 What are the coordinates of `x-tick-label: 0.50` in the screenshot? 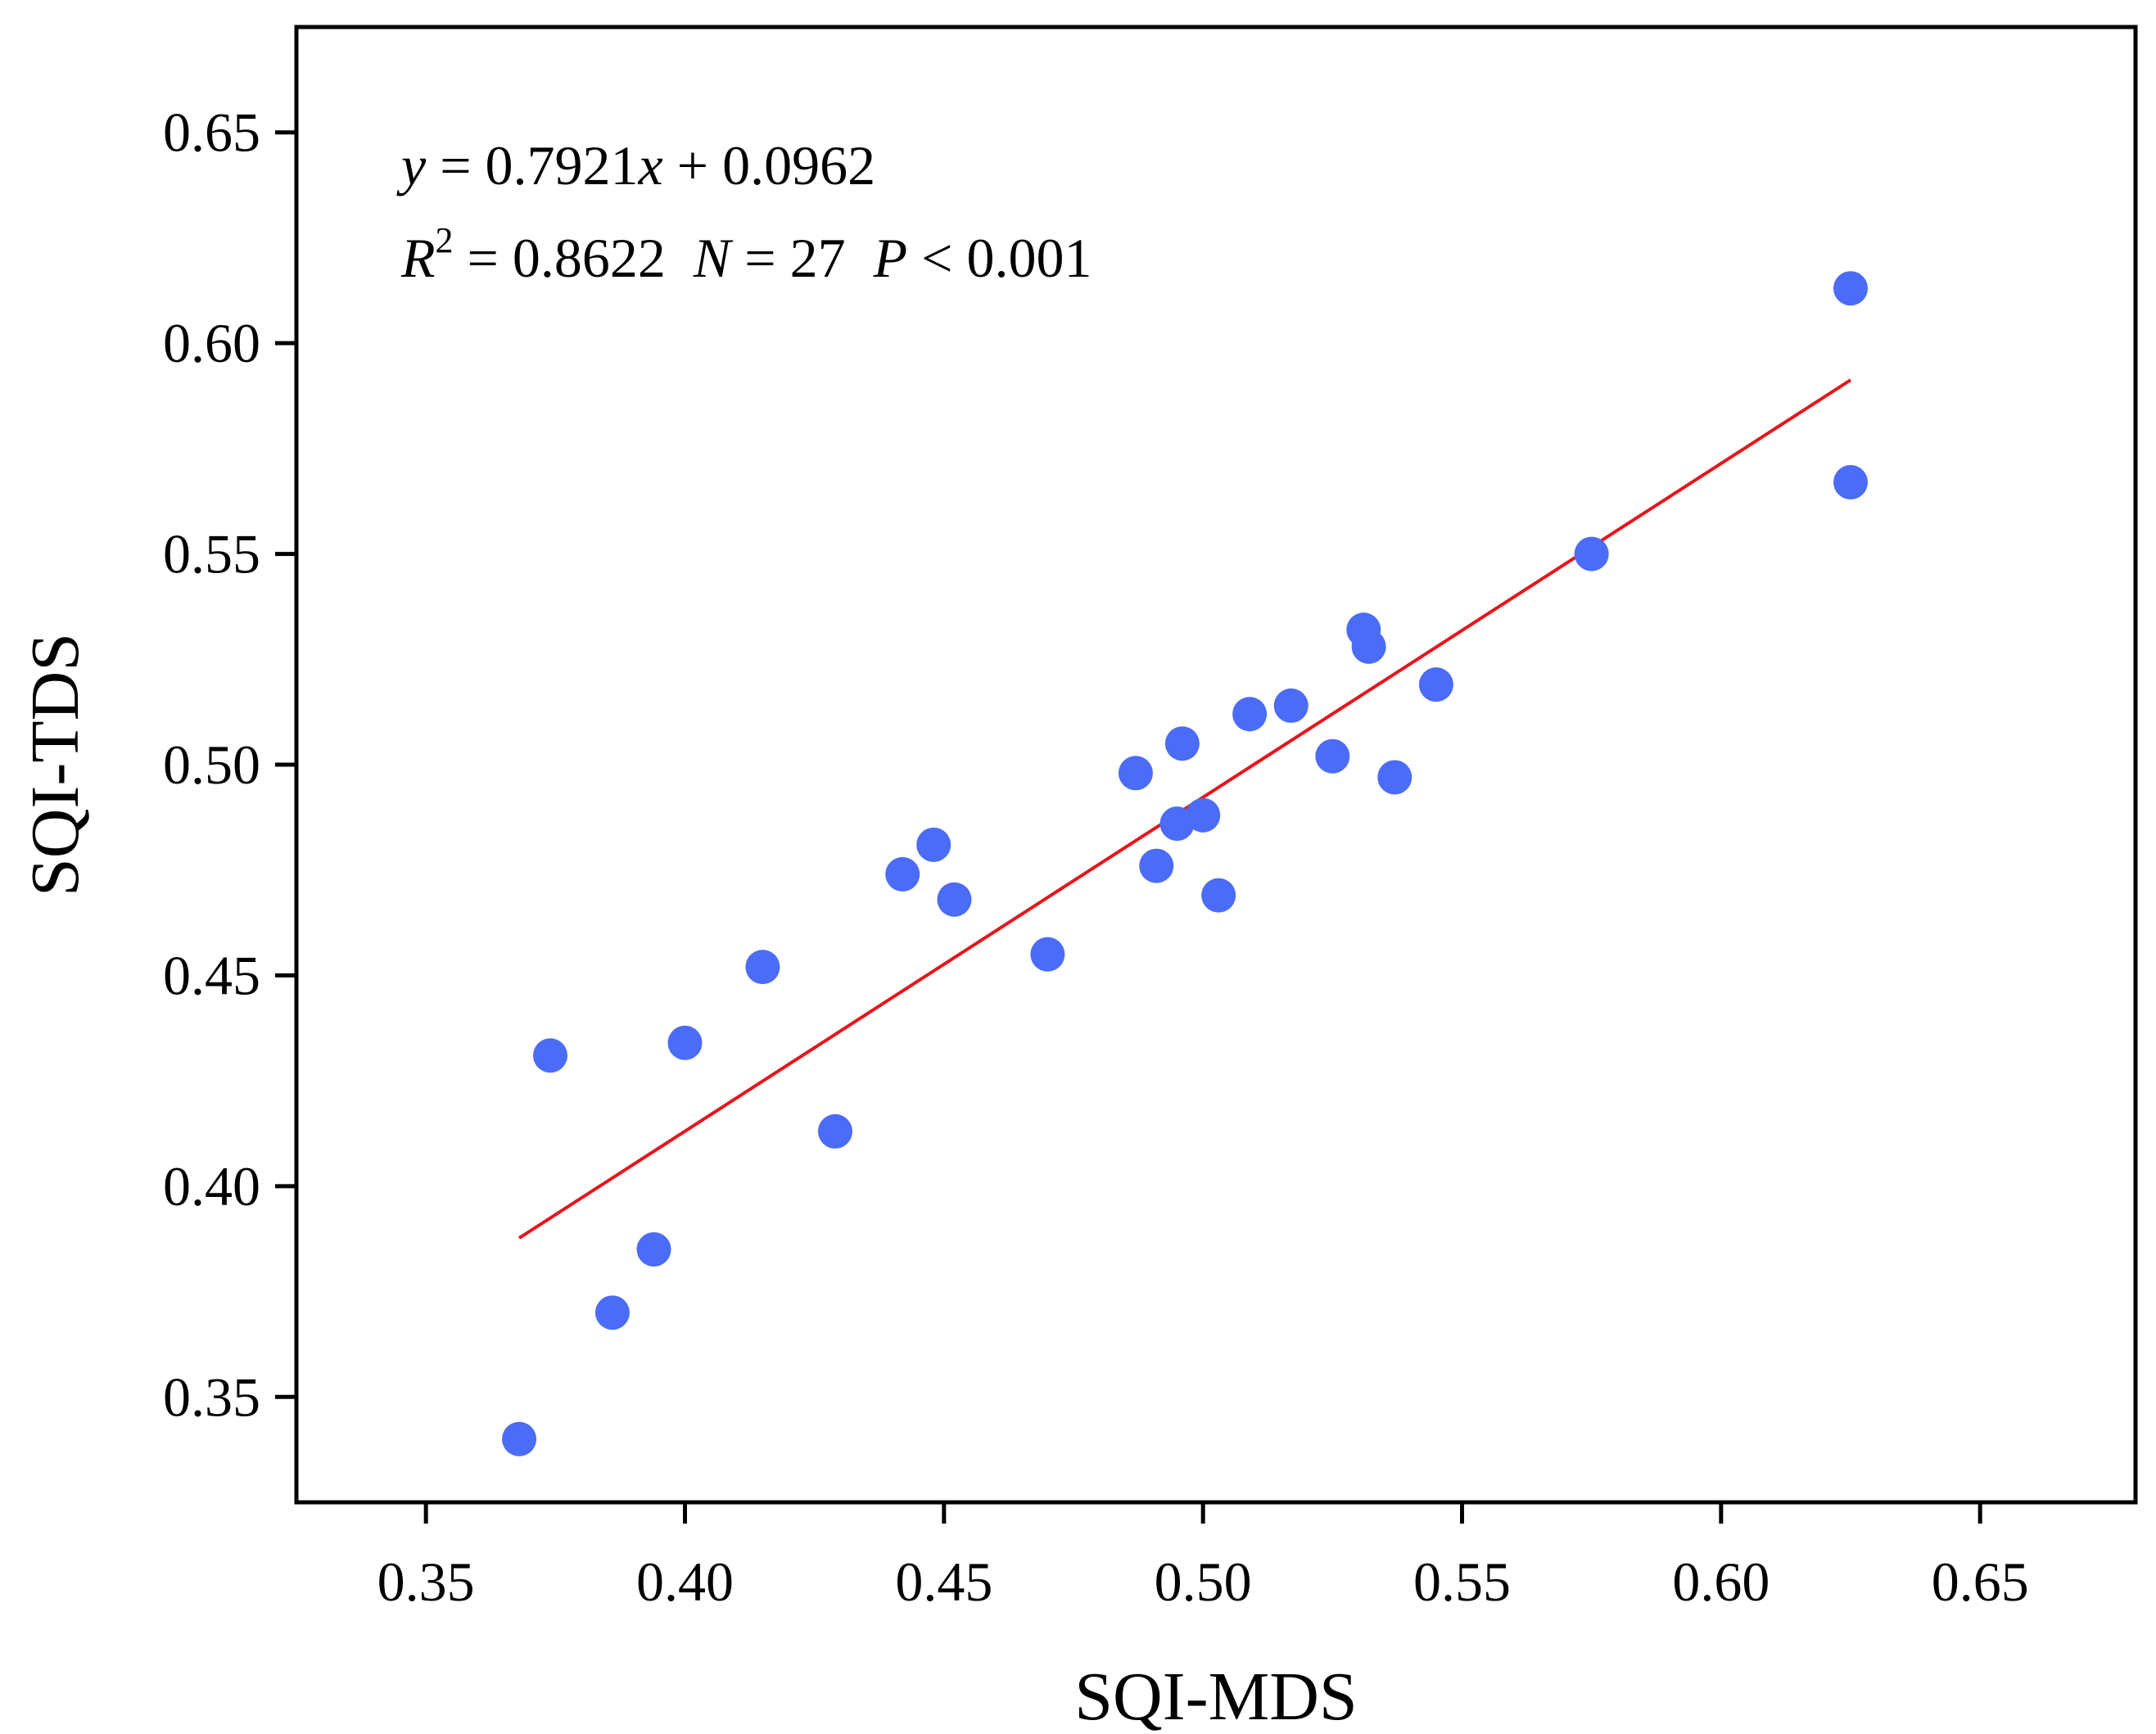 It's located at (1203, 1582).